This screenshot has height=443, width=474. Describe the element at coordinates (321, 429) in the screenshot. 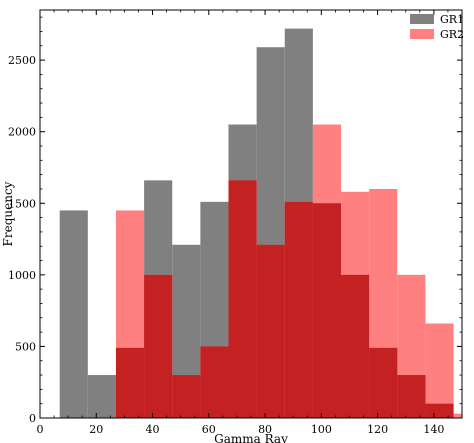

I see `x-tick-label: 100` at that location.